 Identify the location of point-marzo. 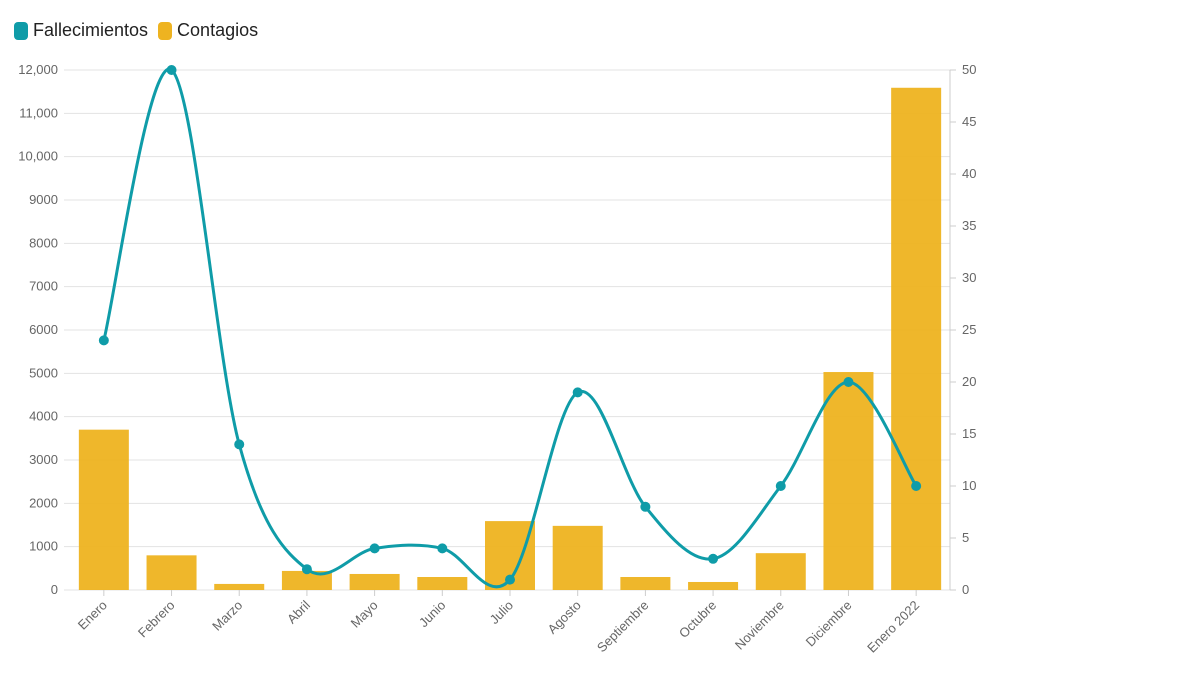
(239, 444).